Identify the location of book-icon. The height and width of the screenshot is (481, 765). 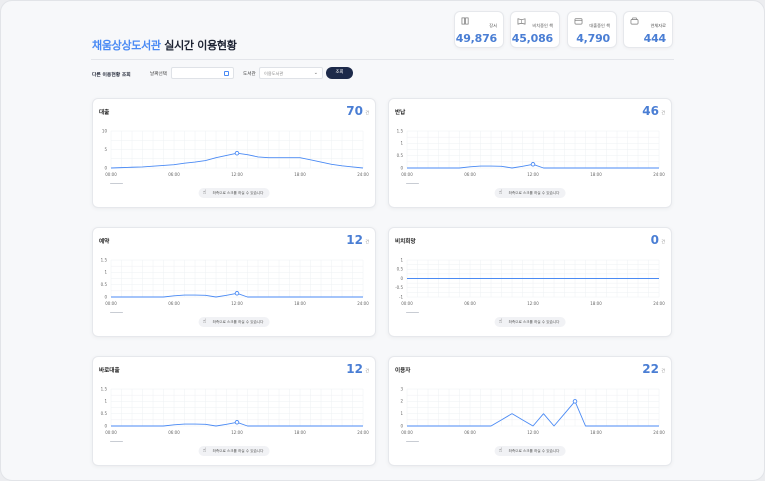
(465, 21).